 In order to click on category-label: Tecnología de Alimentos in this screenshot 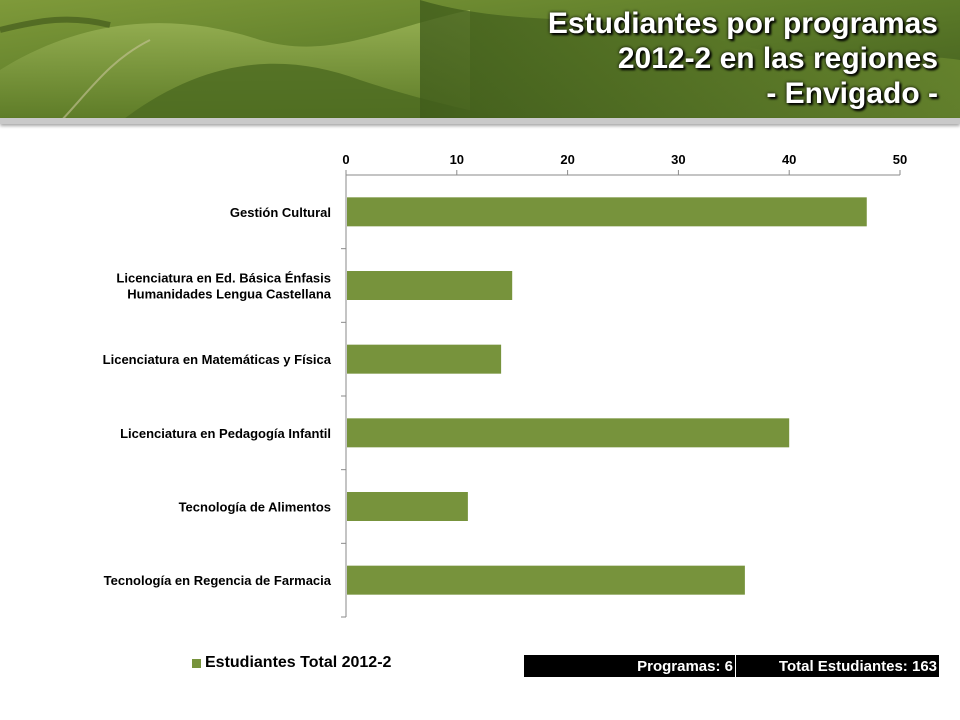, I will do `click(255, 507)`.